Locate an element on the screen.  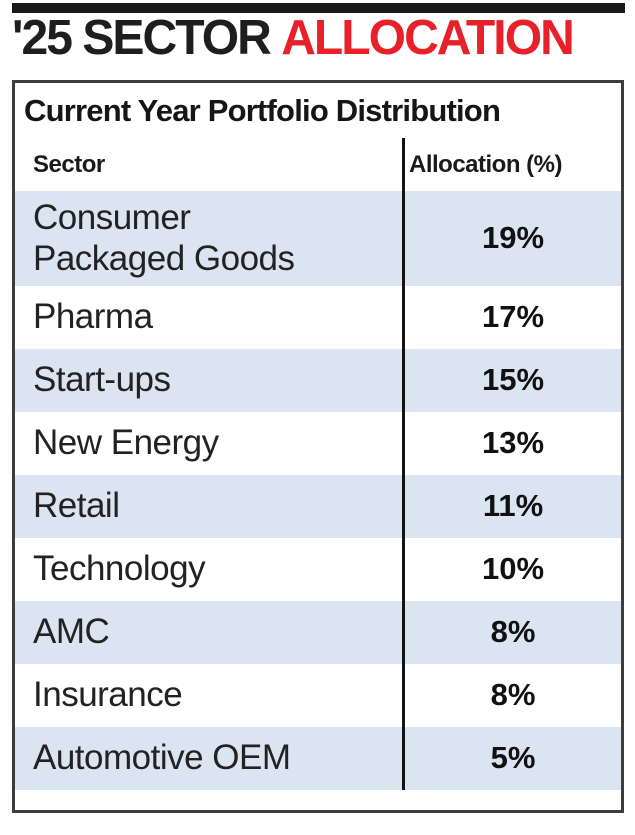
sector-cell: Consumer Packaged Goods is located at coordinates (164, 238).